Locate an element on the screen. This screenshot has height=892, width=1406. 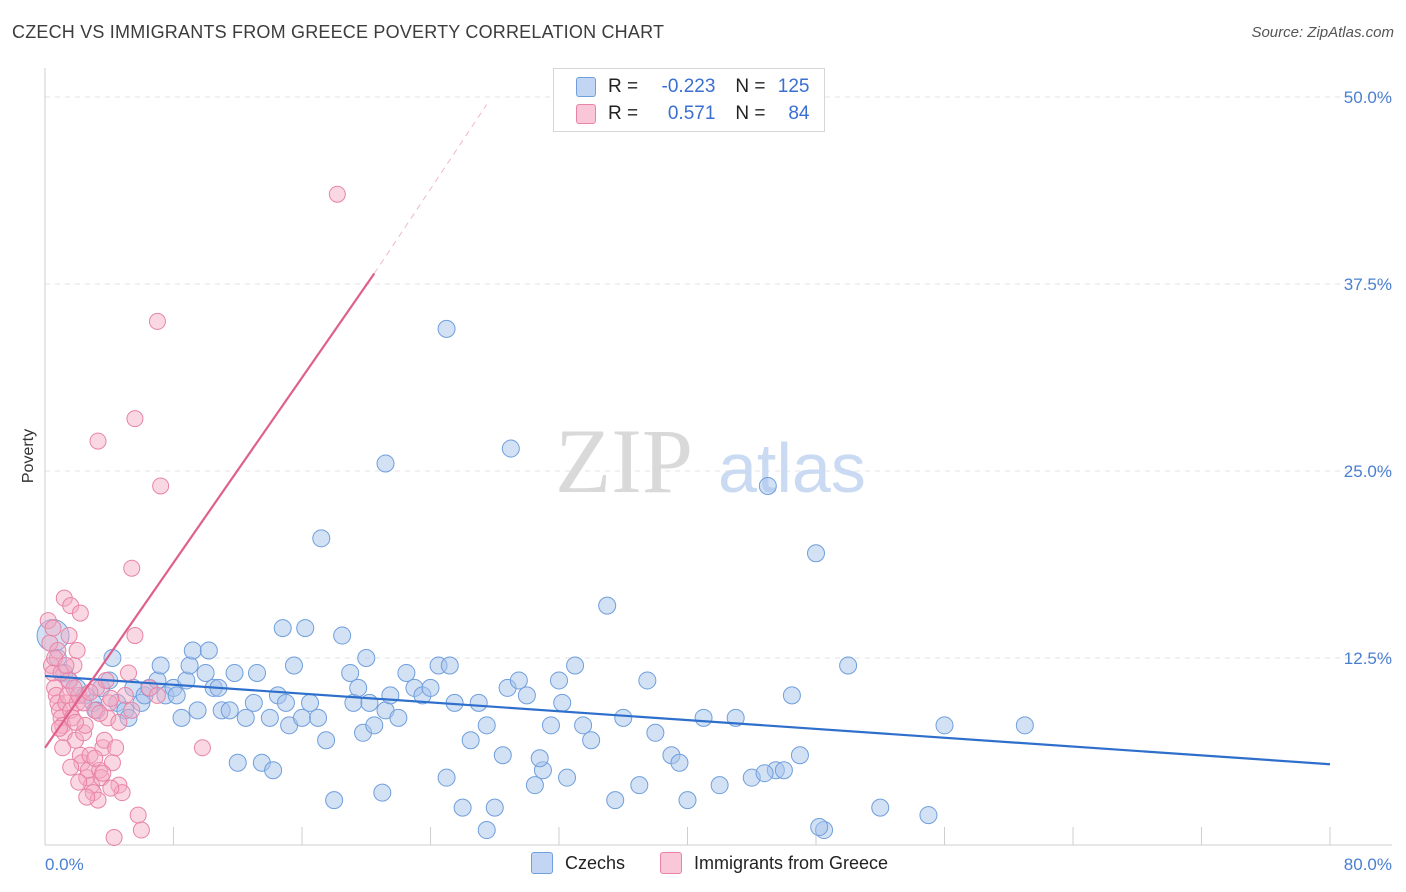
x-tick-label: 0.0% is located at coordinates (64, 864).